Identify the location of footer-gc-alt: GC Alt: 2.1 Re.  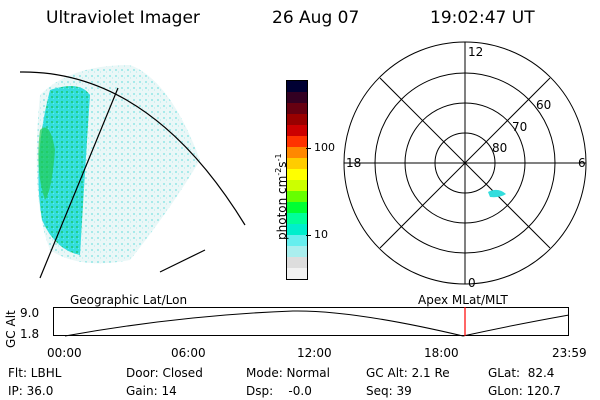
(408, 373).